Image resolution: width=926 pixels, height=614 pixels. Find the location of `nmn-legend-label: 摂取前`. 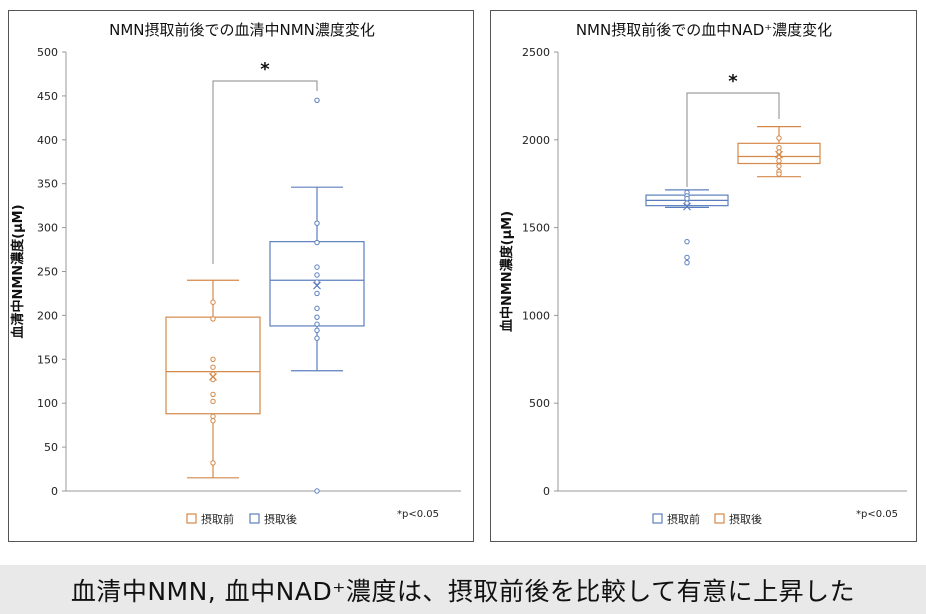

nmn-legend-label: 摂取前 is located at coordinates (217, 519).